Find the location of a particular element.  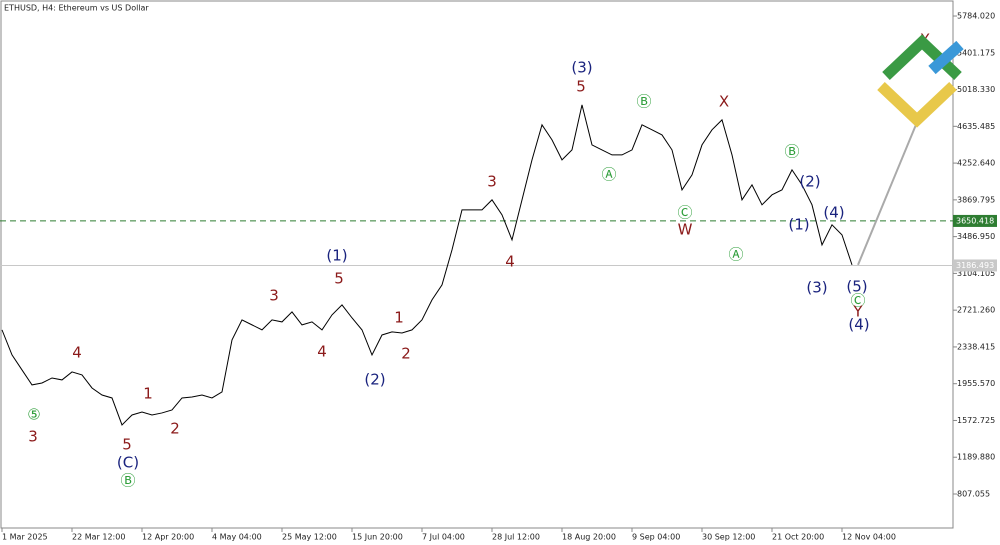

x-tick-label: 1 Mar 2025 is located at coordinates (25, 537).